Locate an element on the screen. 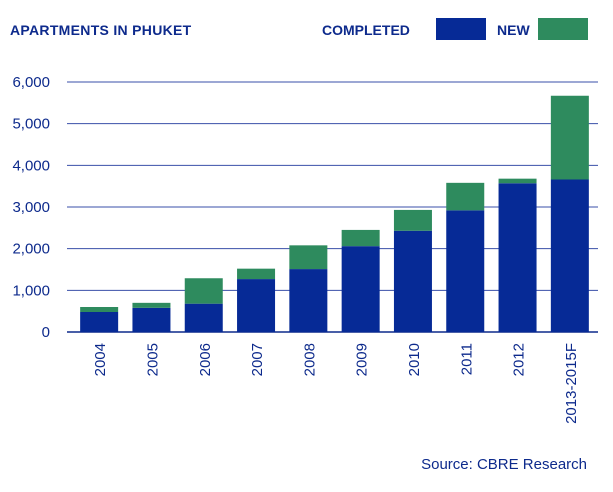 Image resolution: width=613 pixels, height=492 pixels. x-tick-label: 2013-2015F is located at coordinates (571, 383).